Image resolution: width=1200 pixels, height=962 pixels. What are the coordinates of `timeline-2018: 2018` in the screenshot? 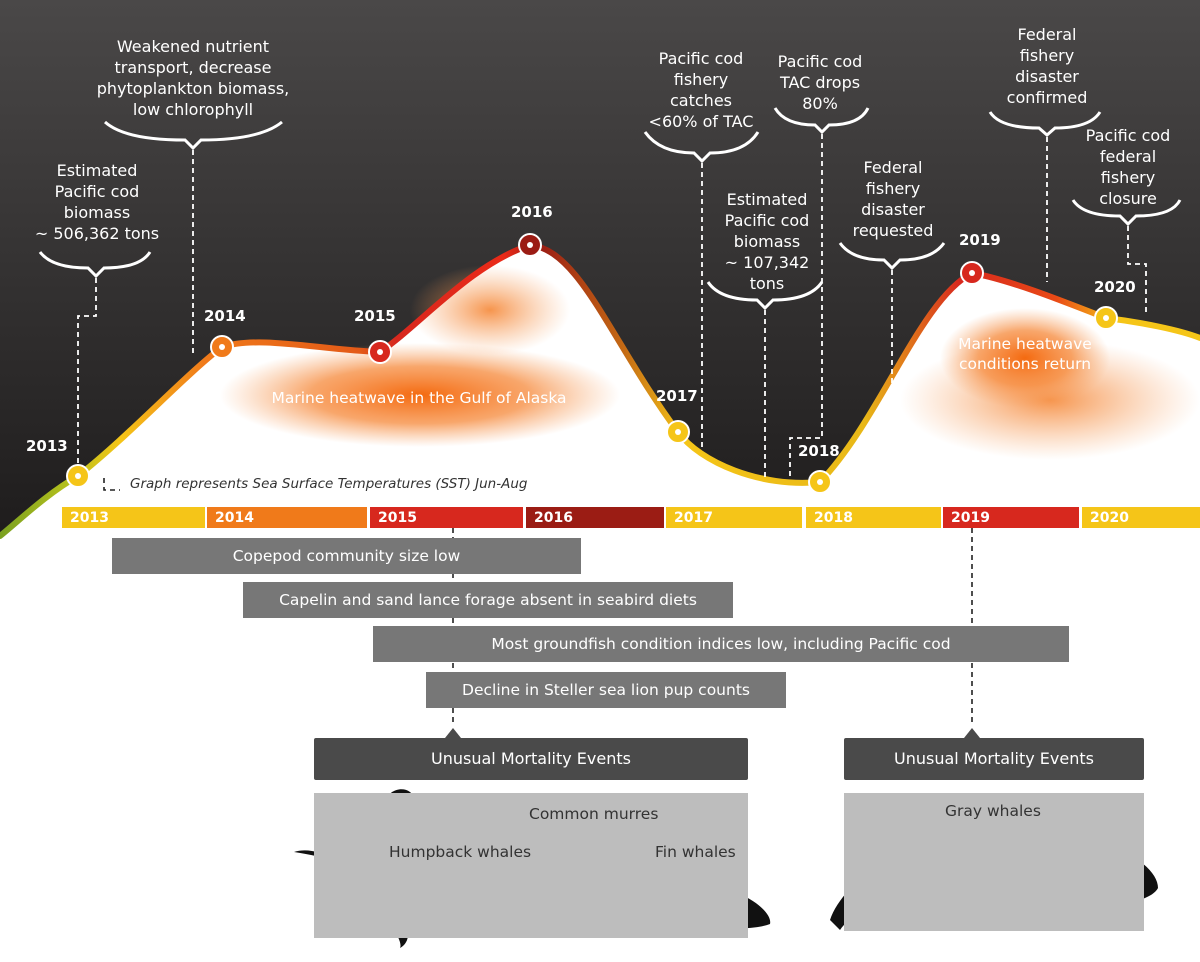 It's located at (873, 517).